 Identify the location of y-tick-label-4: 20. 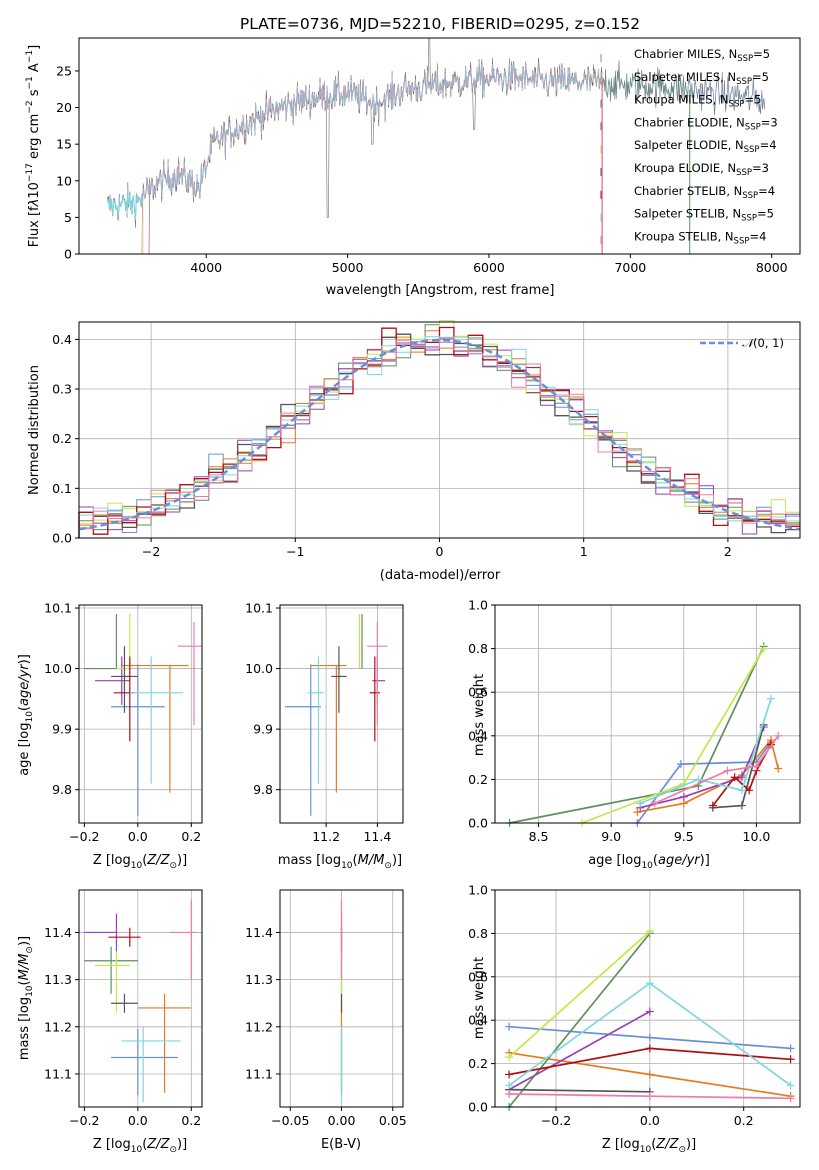
(64, 107).